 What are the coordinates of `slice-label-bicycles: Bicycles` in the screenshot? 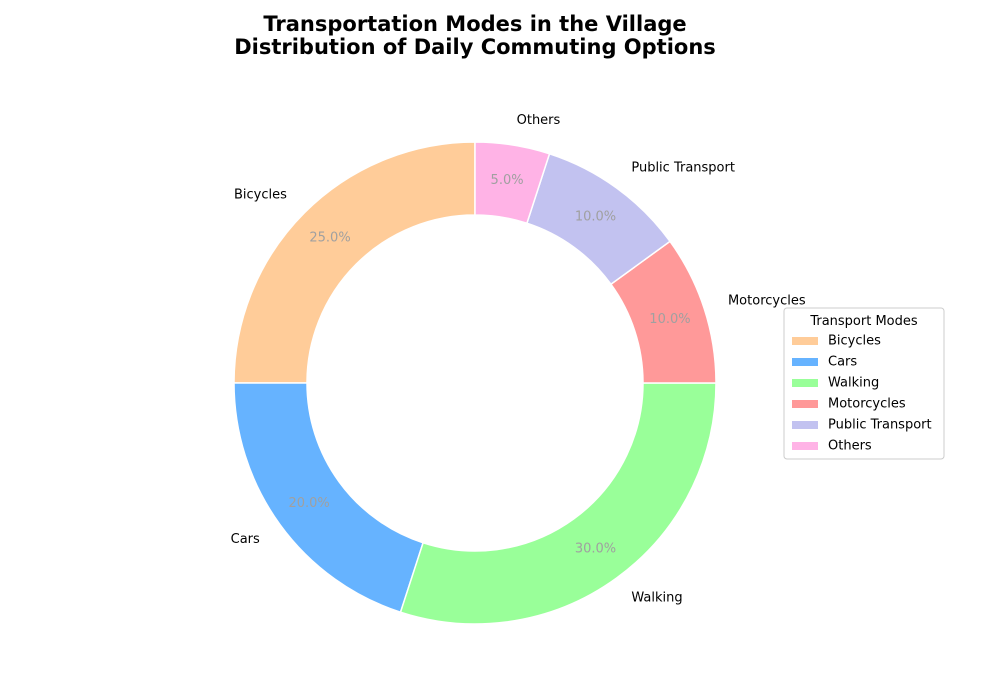 It's located at (260, 194).